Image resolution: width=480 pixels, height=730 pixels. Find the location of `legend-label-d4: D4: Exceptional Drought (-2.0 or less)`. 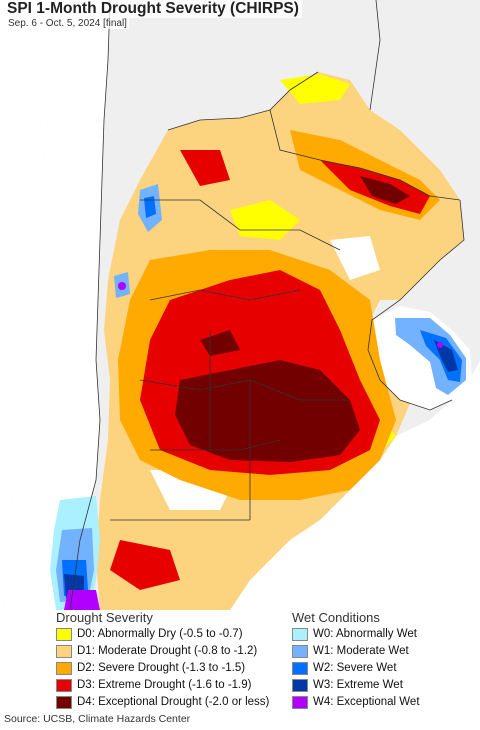

legend-label-d4: D4: Exceptional Drought (-2.0 or less) is located at coordinates (173, 702).